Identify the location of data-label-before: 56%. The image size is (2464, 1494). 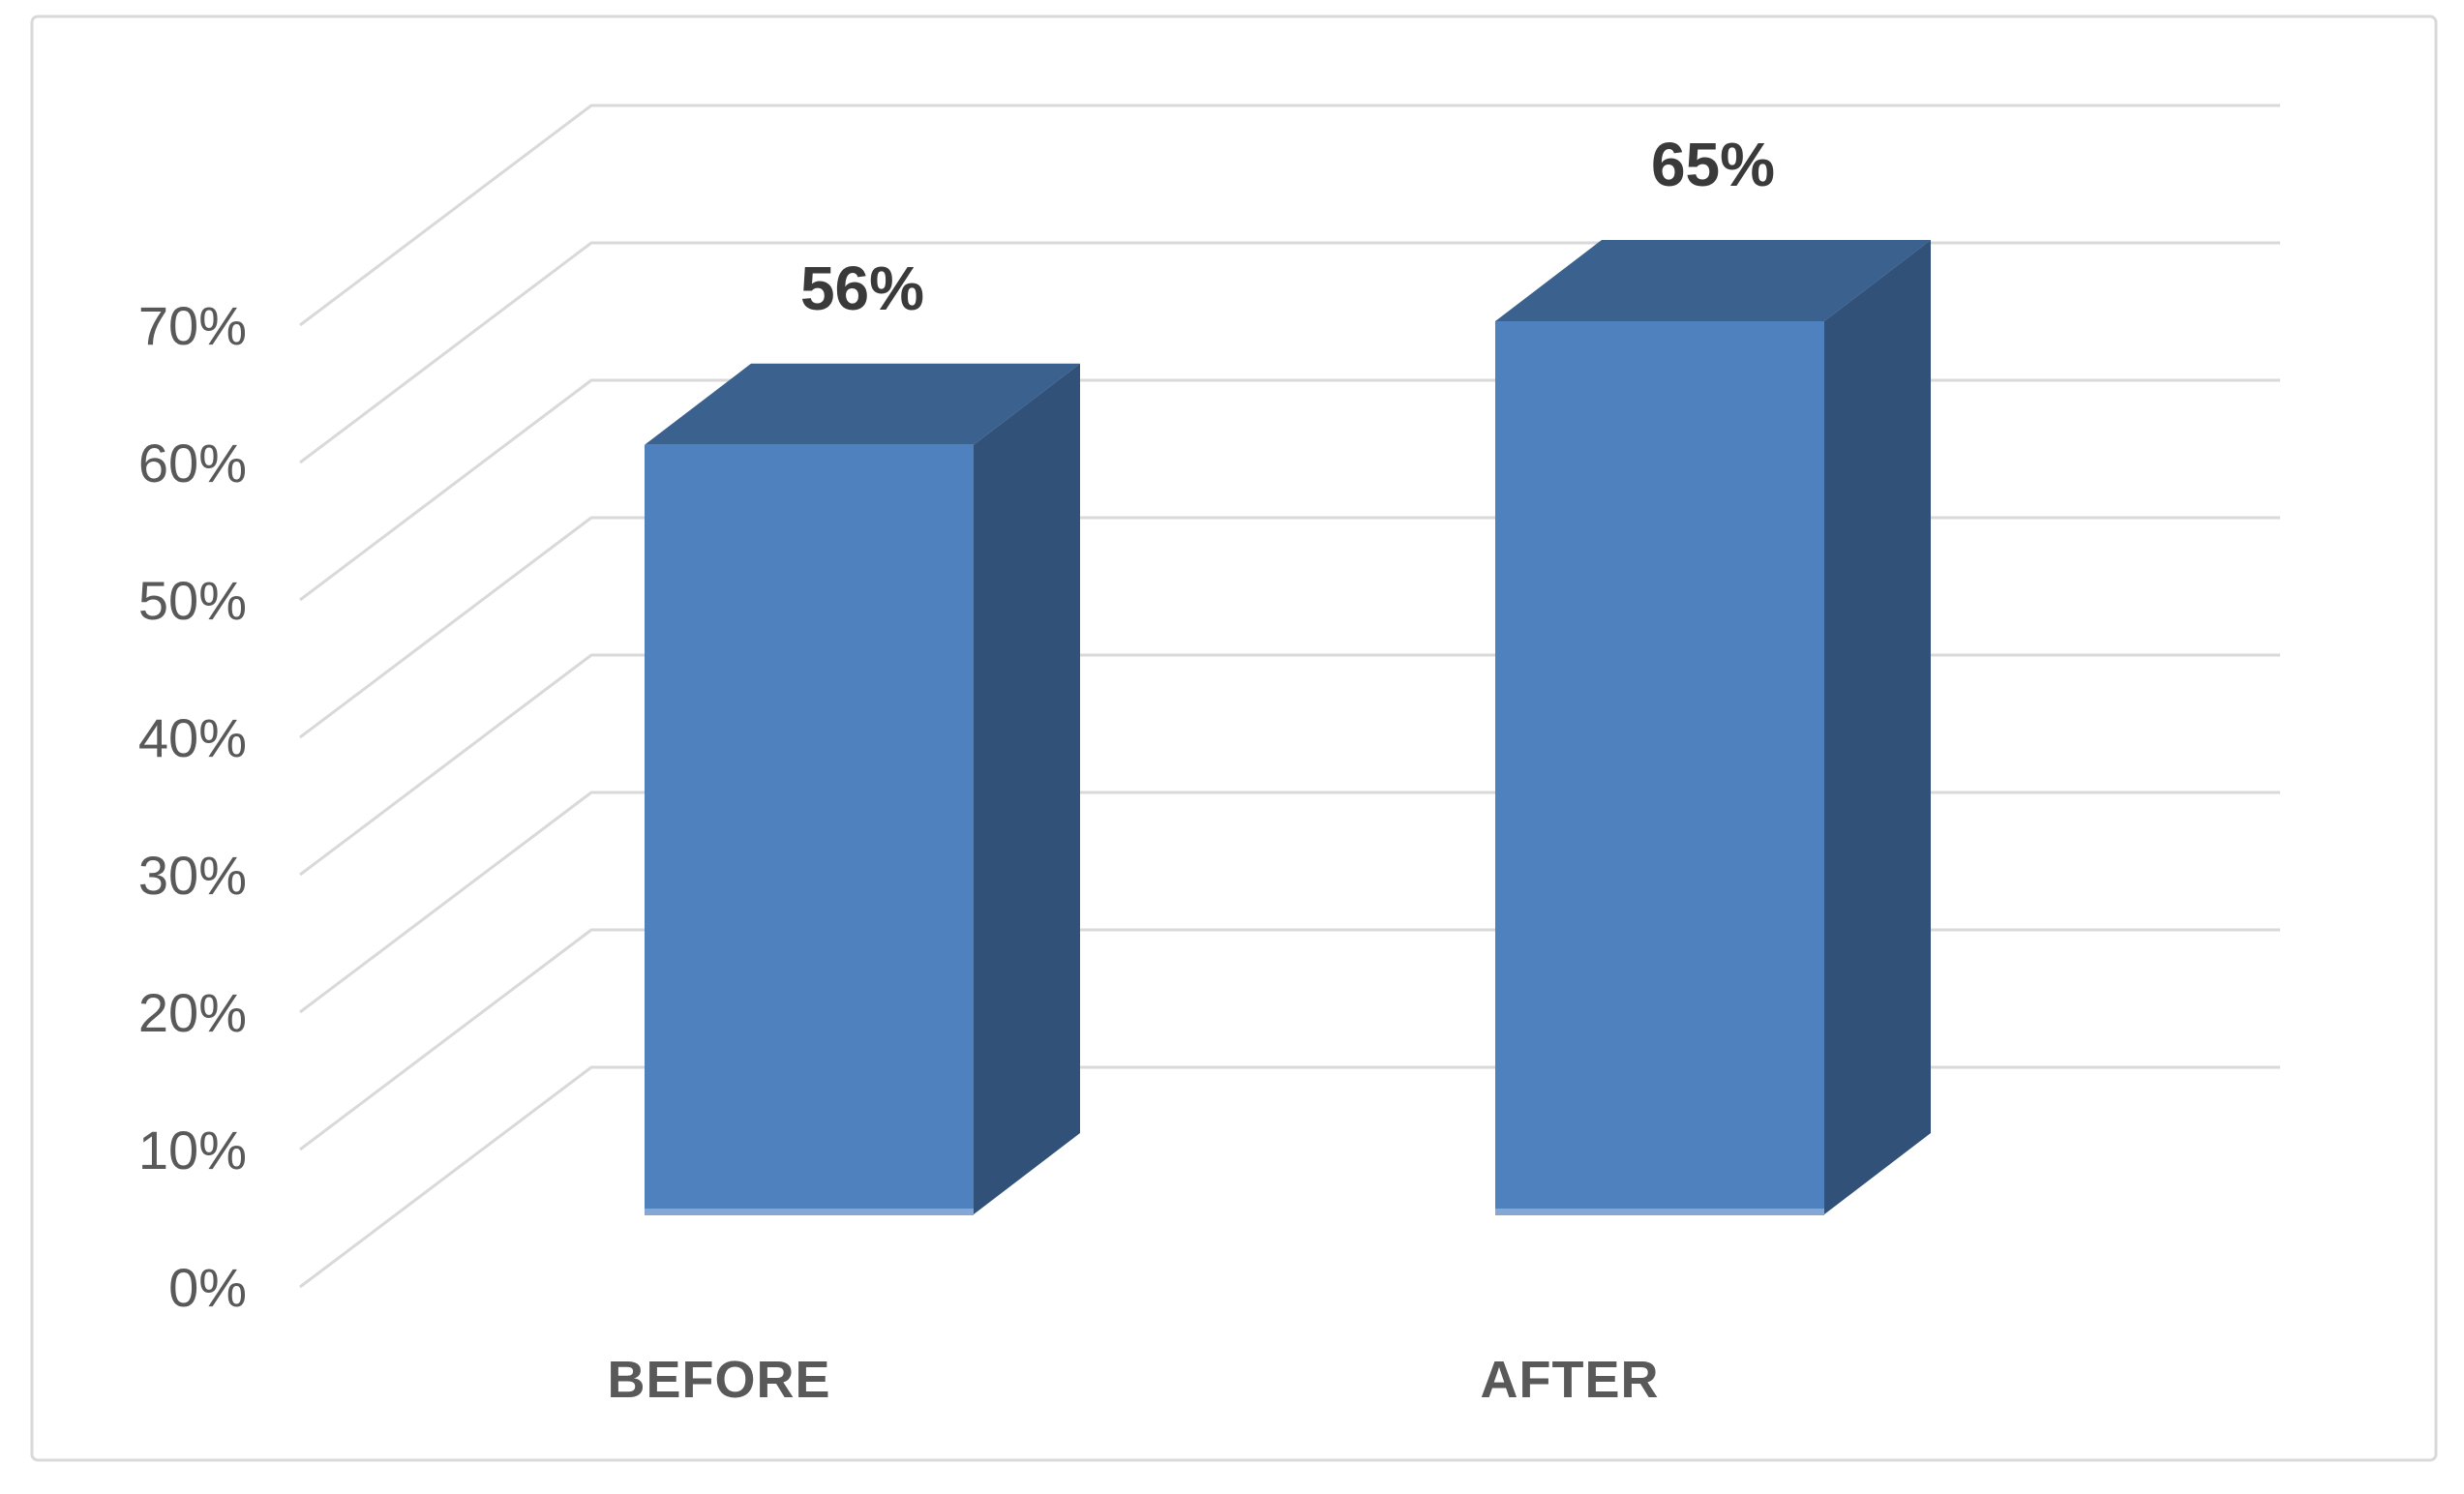
(862, 288).